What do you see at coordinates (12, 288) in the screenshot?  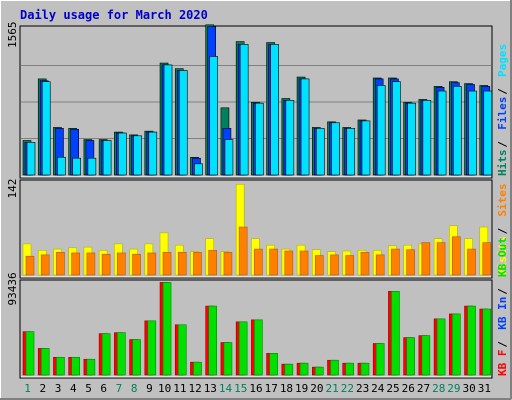 I see `y-max-label: 93436` at bounding box center [12, 288].